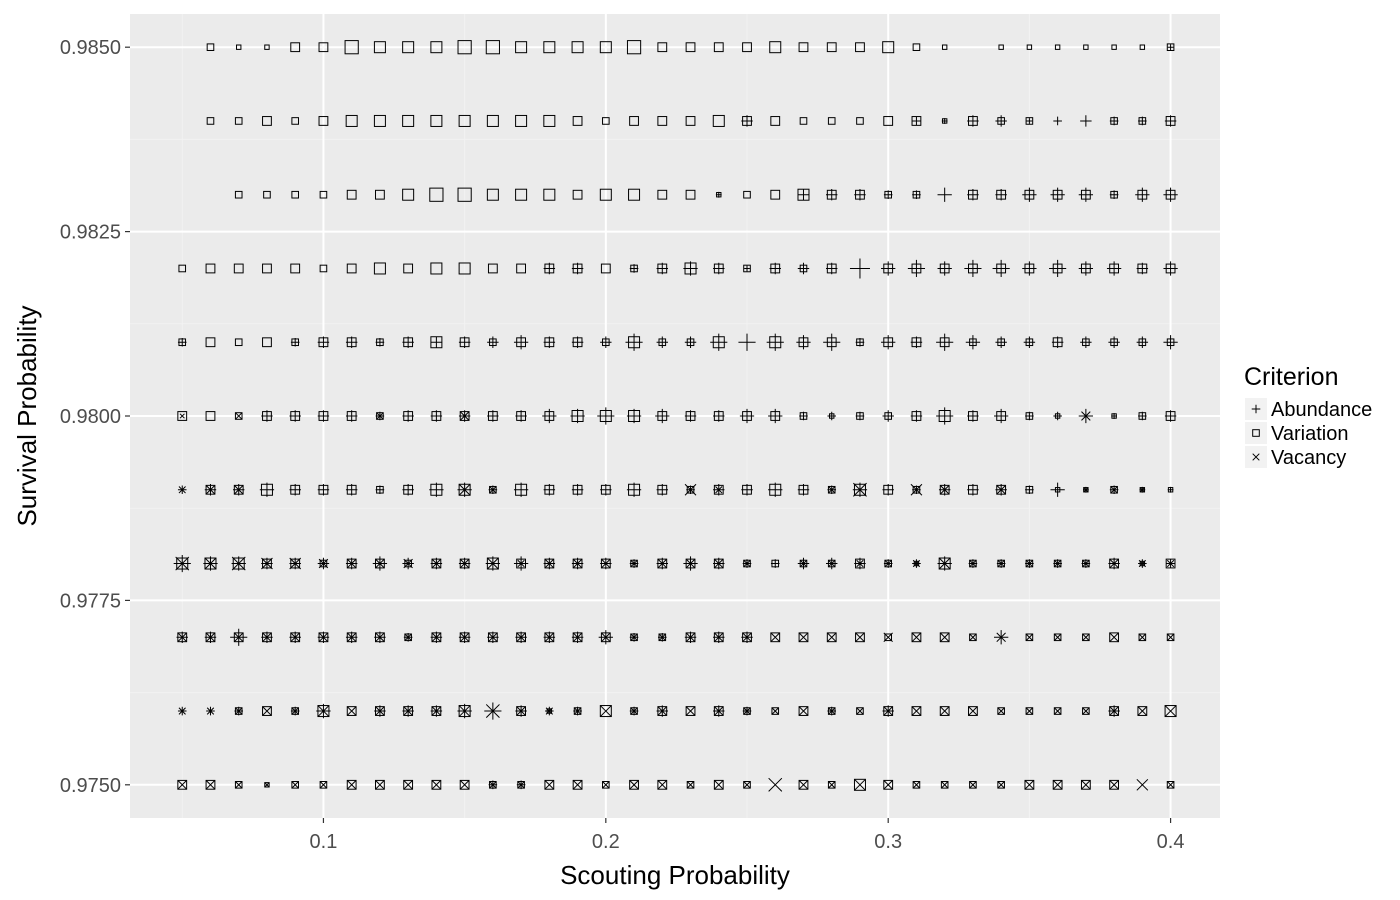 The image size is (1400, 900). What do you see at coordinates (675, 875) in the screenshot?
I see `x-axis-title: Scouting Probability` at bounding box center [675, 875].